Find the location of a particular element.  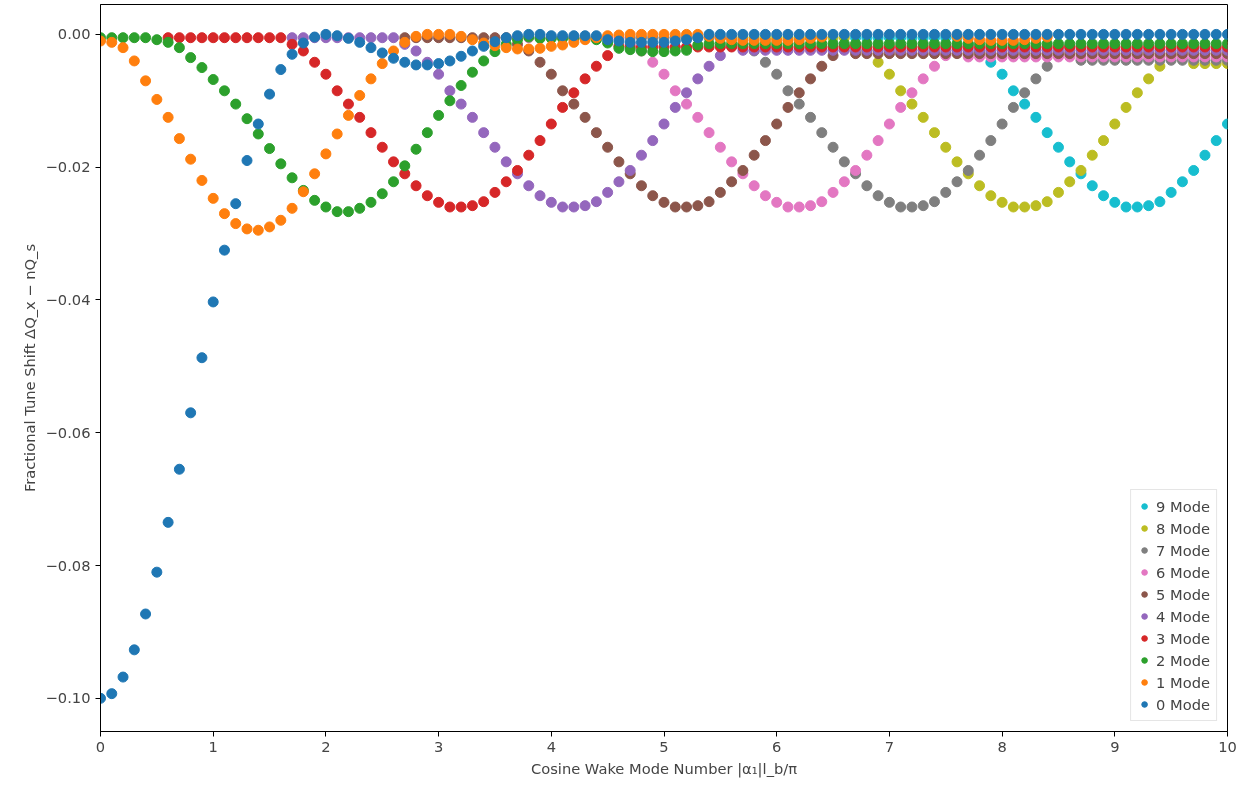

y-tick-label: −0.10 is located at coordinates (68, 698).